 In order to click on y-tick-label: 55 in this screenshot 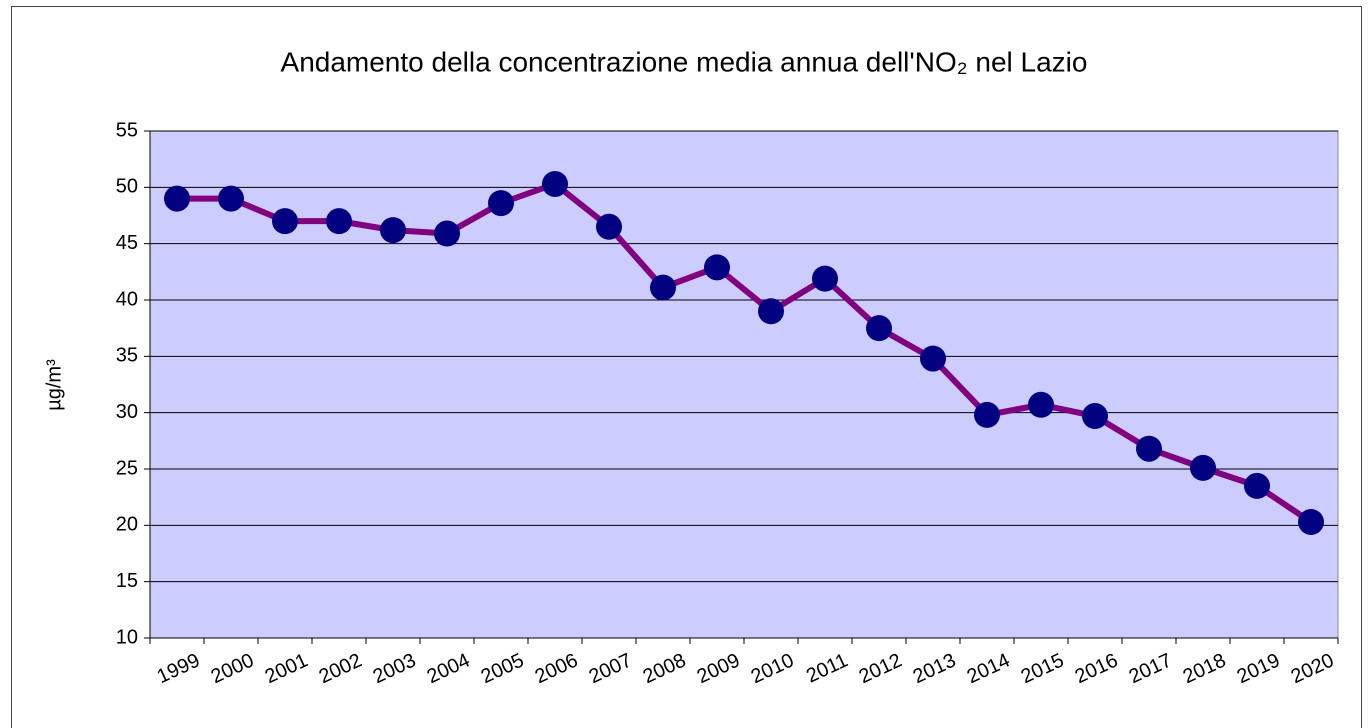, I will do `click(127, 130)`.